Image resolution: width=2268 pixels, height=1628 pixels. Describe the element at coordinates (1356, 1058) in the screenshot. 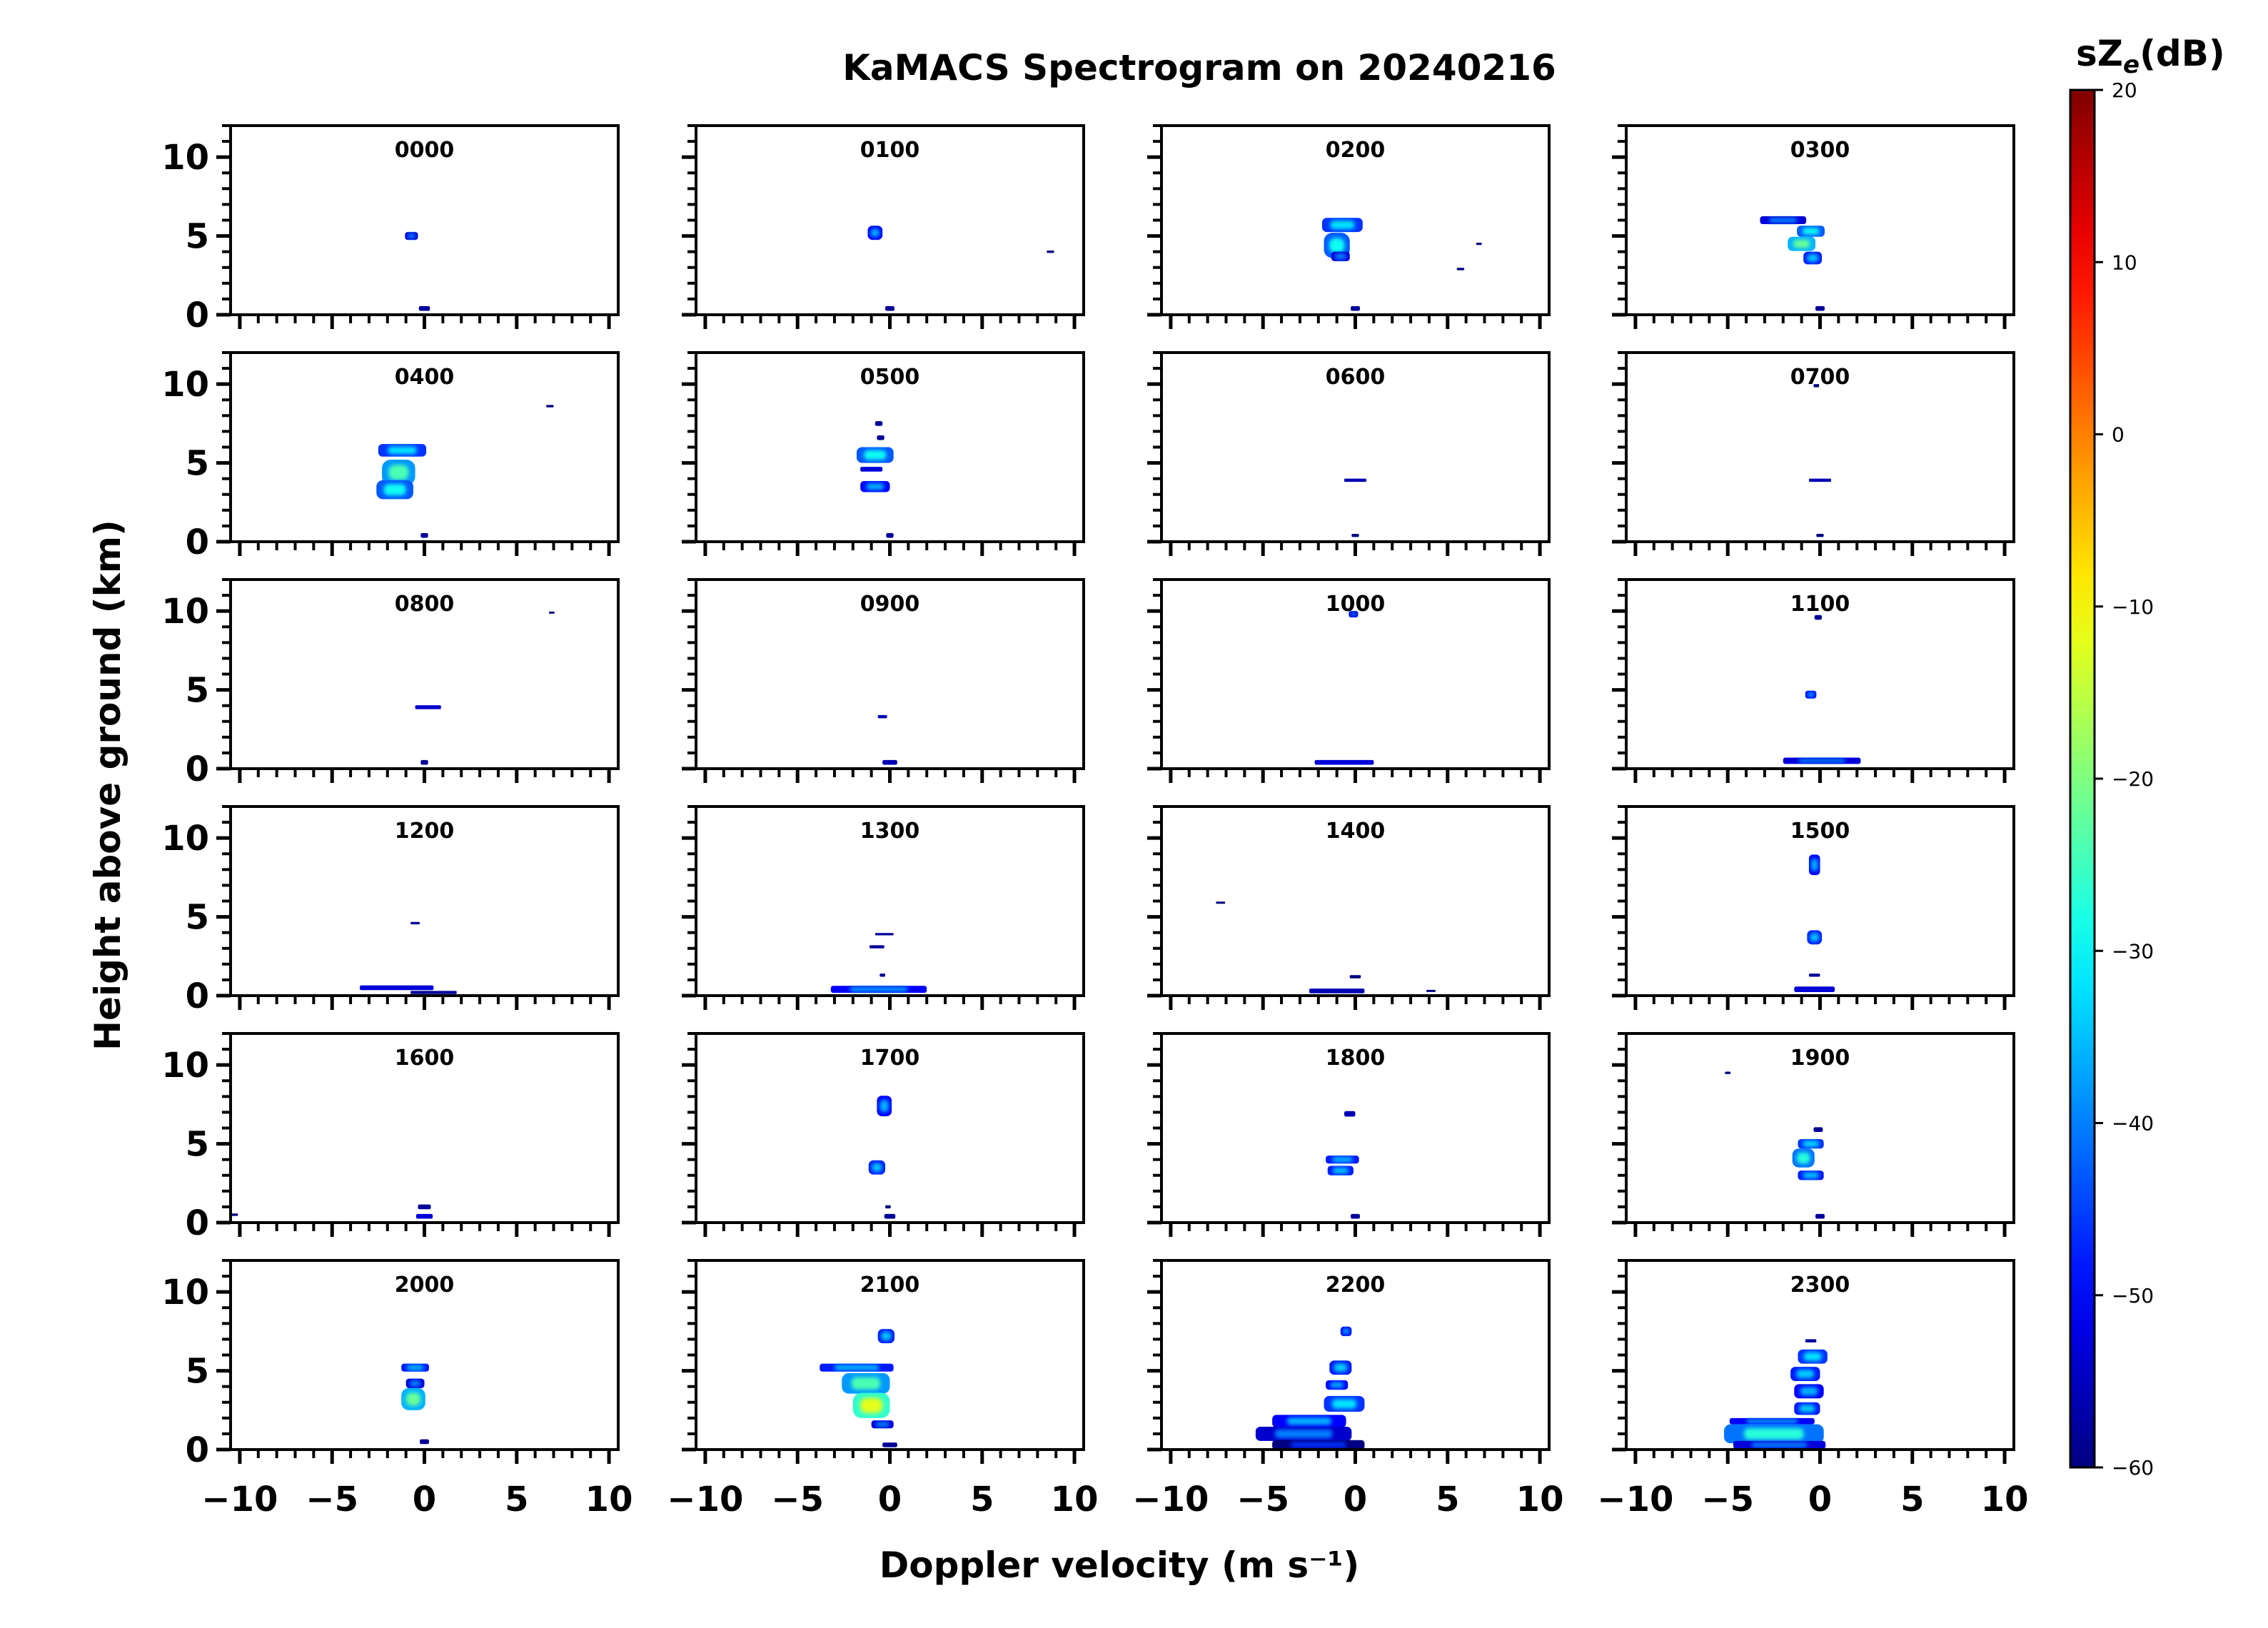

I see `panel-time-label: 1800` at that location.